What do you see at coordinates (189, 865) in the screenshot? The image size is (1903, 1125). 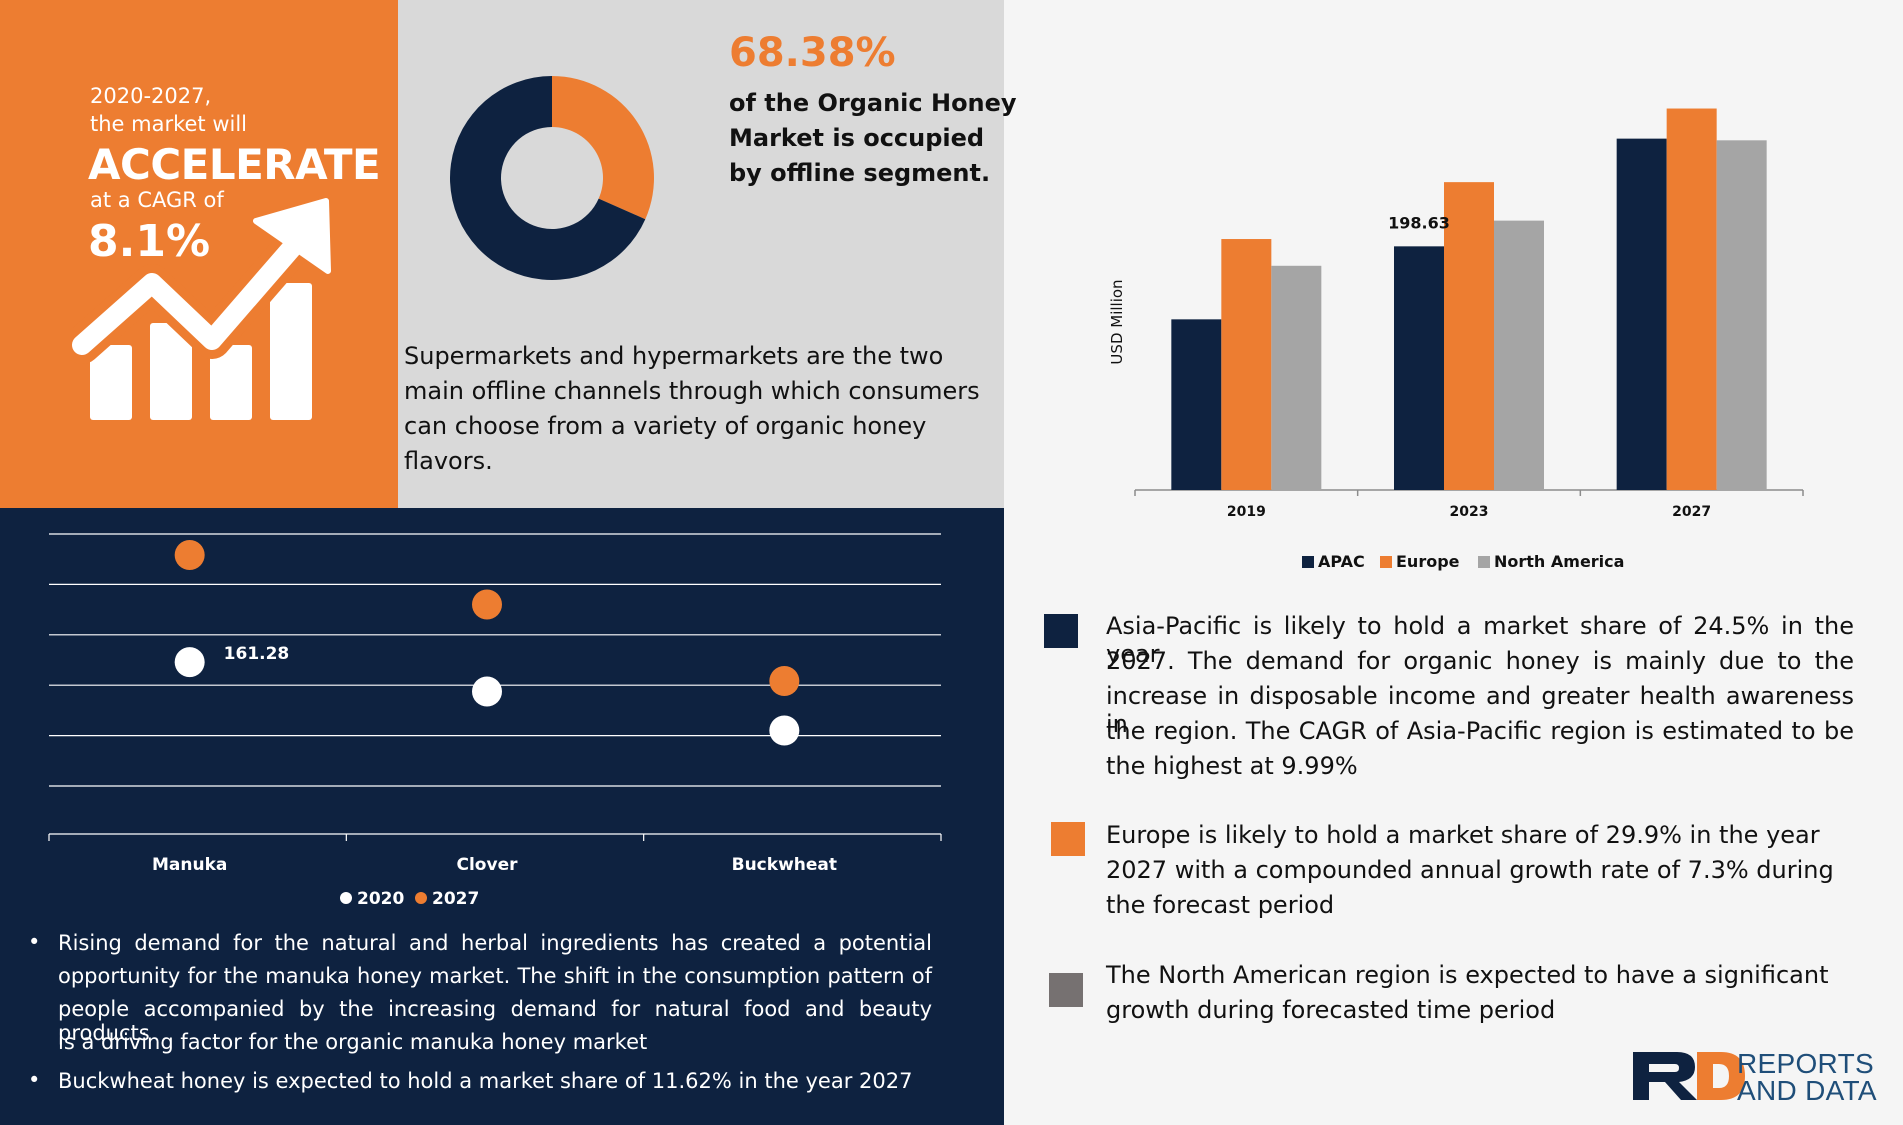 I see `x-tick-label: Manuka` at bounding box center [189, 865].